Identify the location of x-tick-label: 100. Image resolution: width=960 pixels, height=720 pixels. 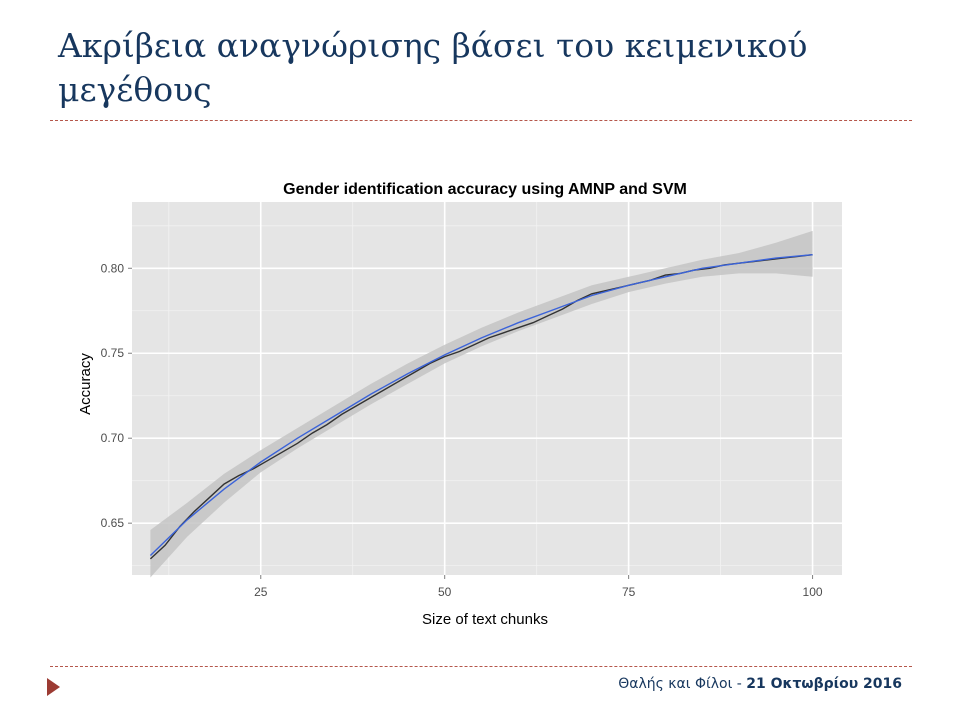
(813, 592).